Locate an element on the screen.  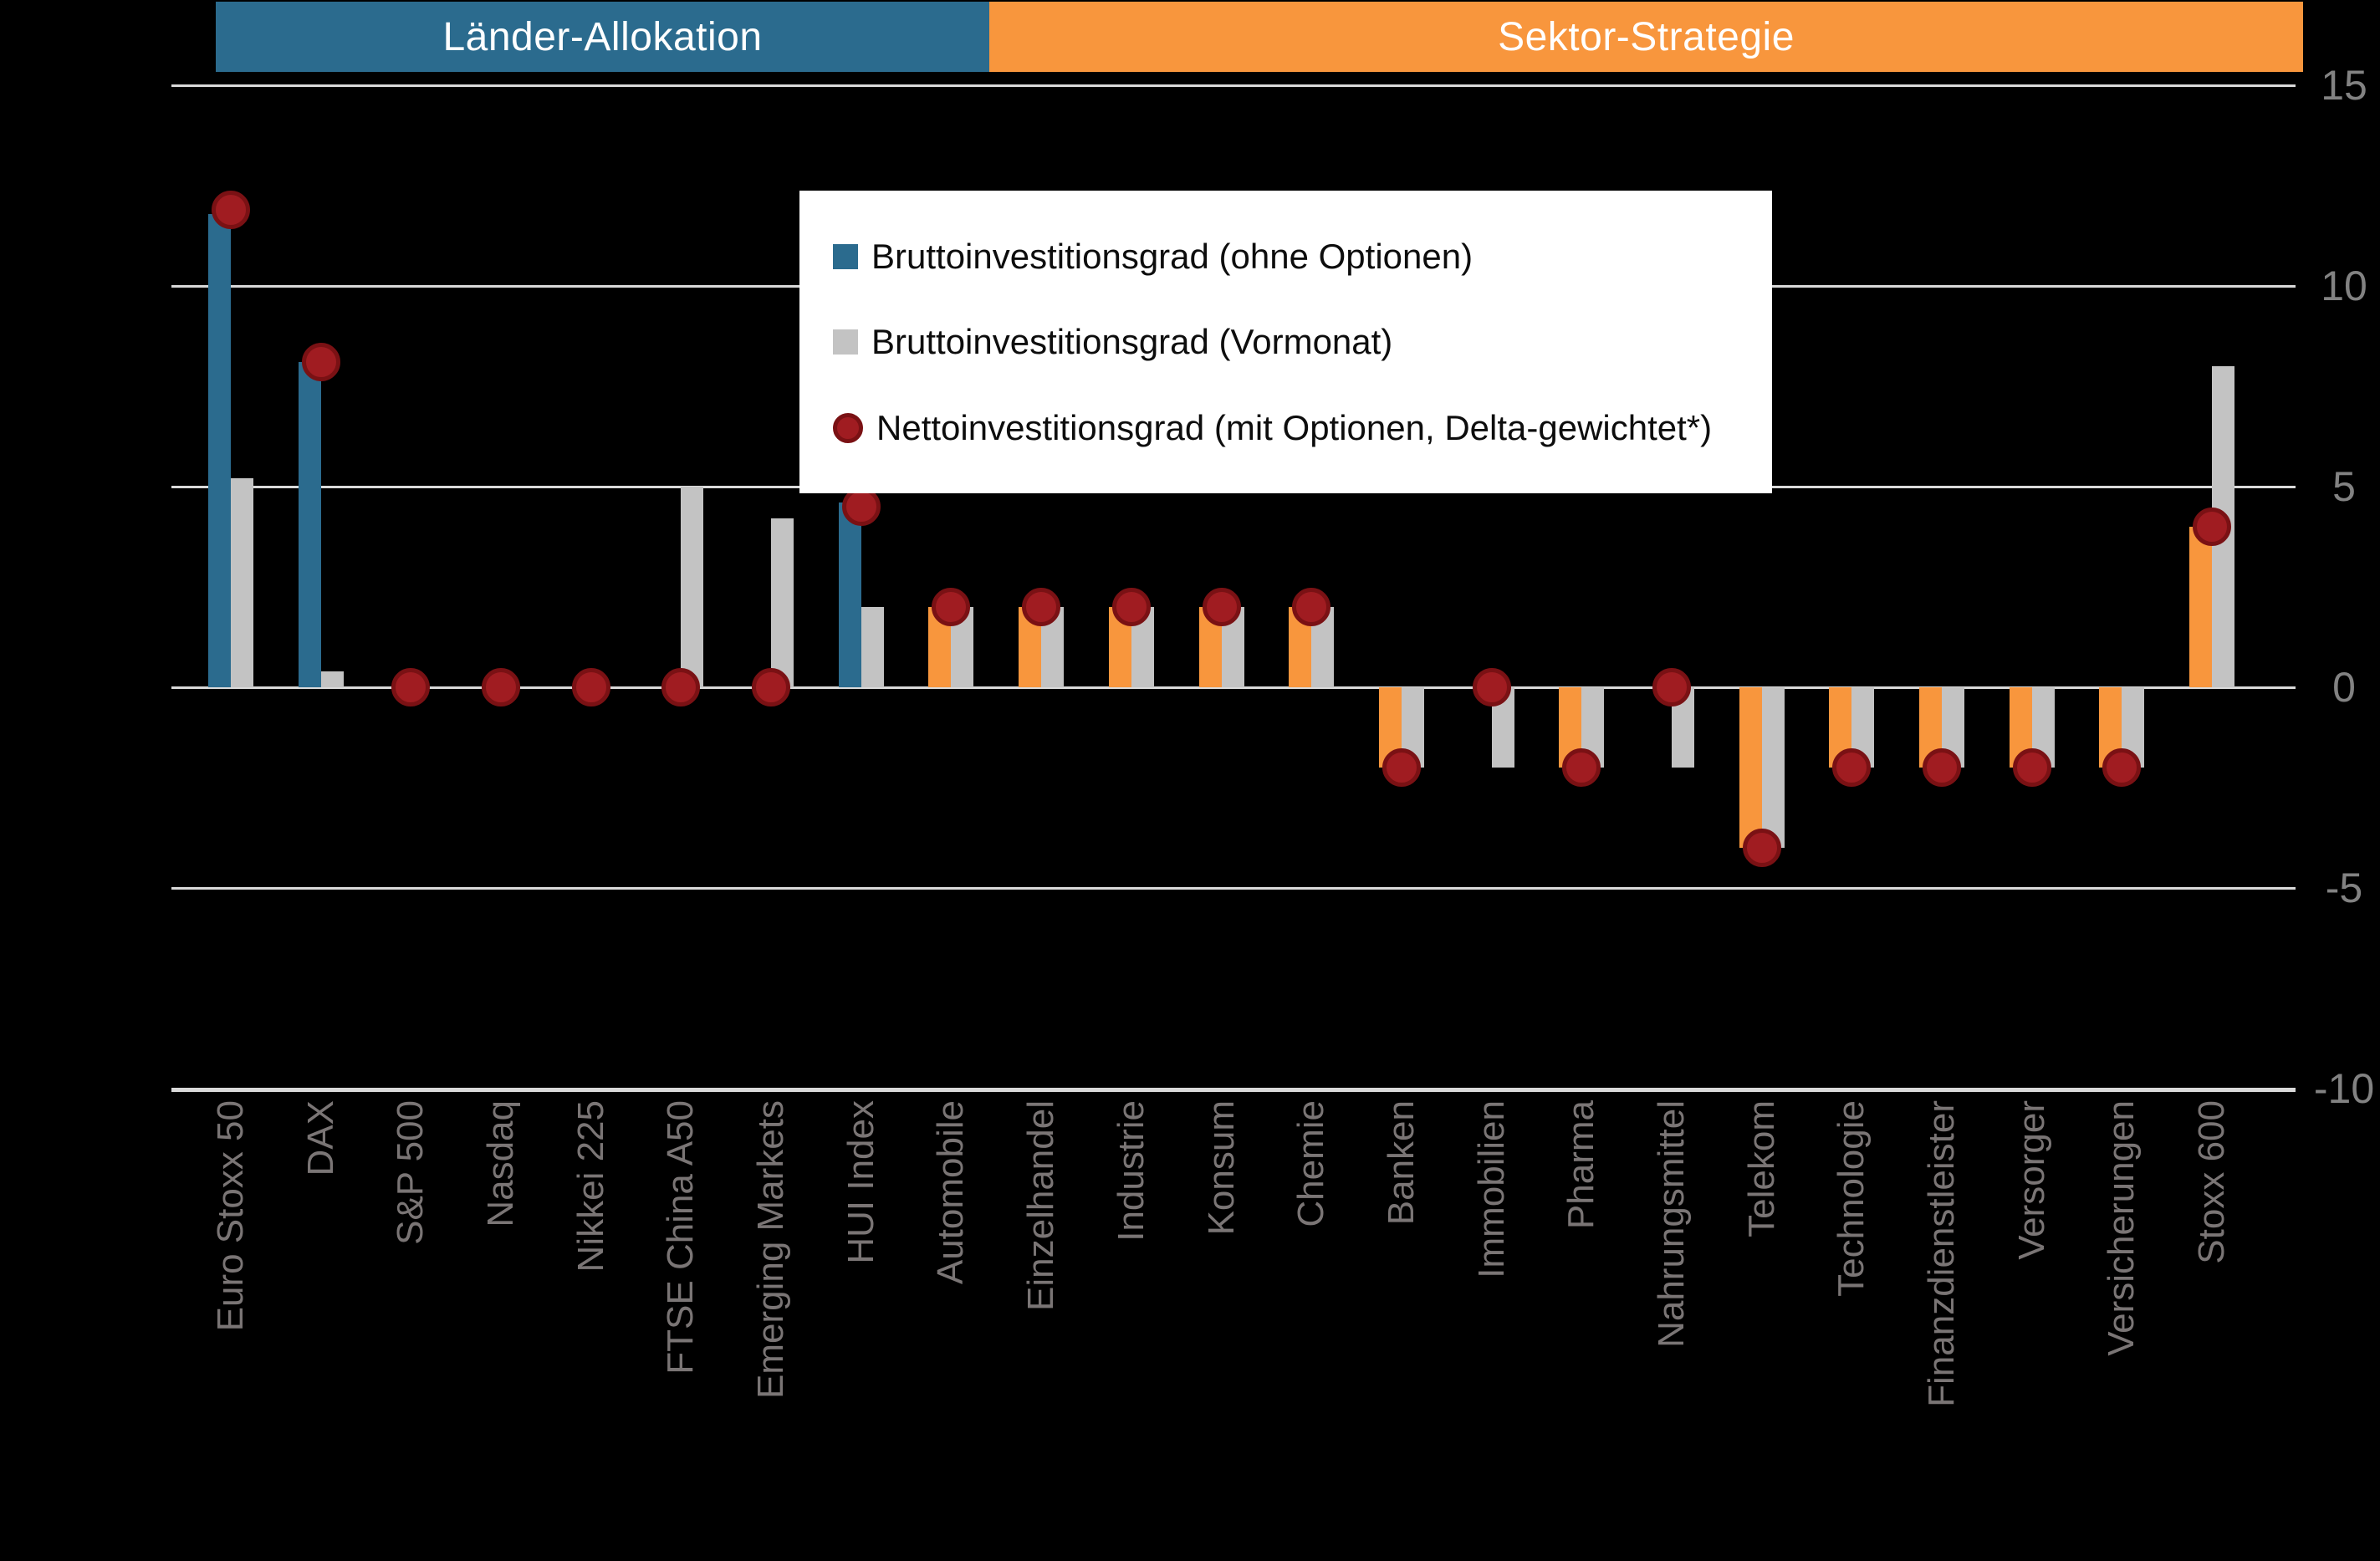
y-tick-label--10: -10 is located at coordinates (2344, 1088).